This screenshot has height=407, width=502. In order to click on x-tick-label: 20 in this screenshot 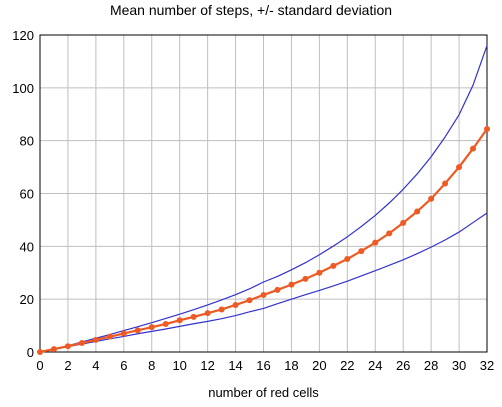, I will do `click(319, 365)`.